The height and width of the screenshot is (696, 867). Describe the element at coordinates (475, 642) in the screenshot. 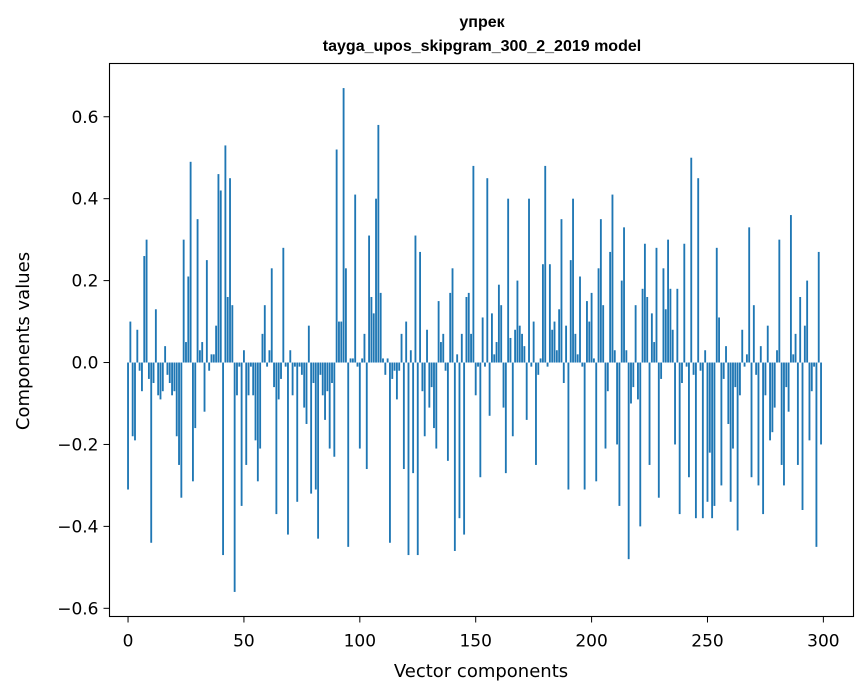

I see `x-tick-label: 150` at that location.